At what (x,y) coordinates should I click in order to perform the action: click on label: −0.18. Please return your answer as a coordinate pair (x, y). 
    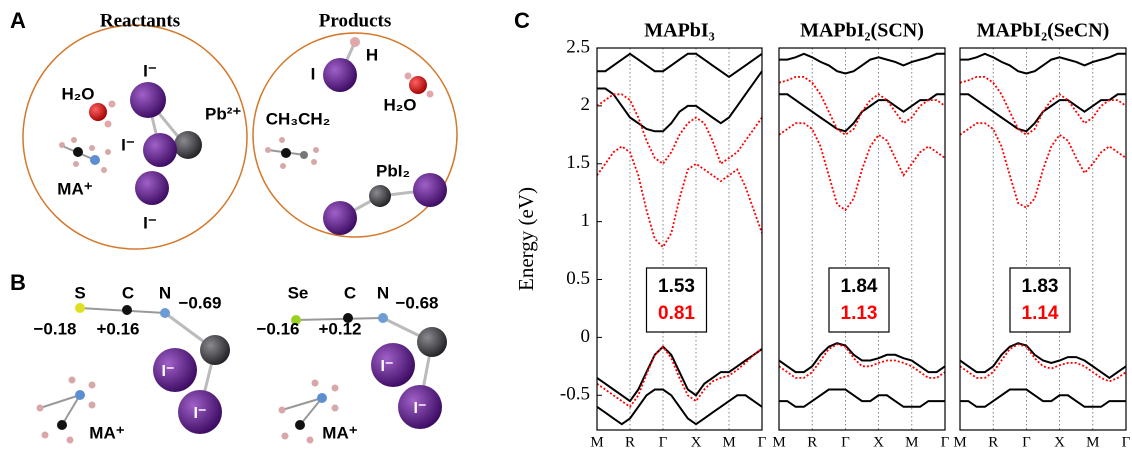
    Looking at the image, I should click on (54, 328).